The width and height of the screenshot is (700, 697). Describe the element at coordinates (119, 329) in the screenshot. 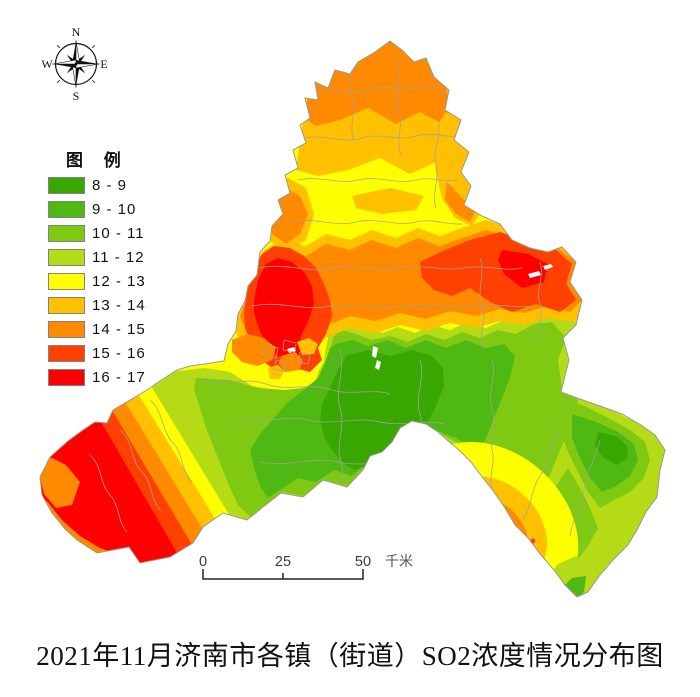

I see `legend-item-label: 14 - 15` at that location.